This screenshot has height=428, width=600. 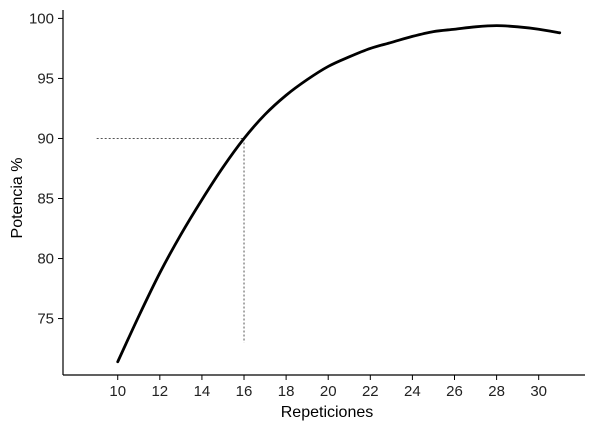 I want to click on x-tick-label: 16, so click(x=244, y=391).